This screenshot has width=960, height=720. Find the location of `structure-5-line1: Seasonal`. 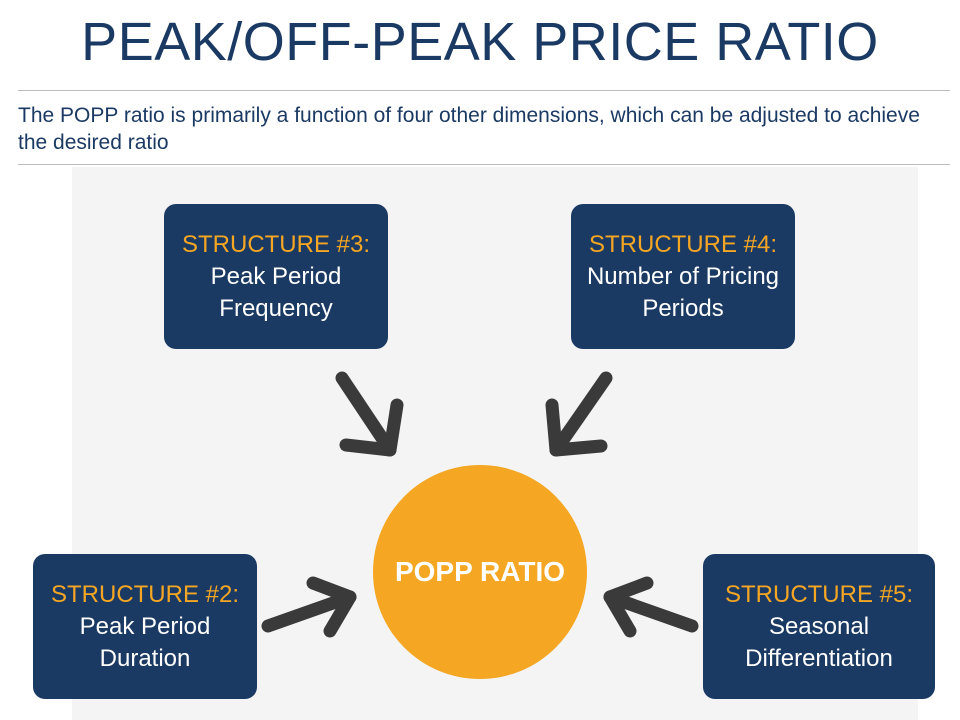

structure-5-line1: Seasonal is located at coordinates (819, 626).